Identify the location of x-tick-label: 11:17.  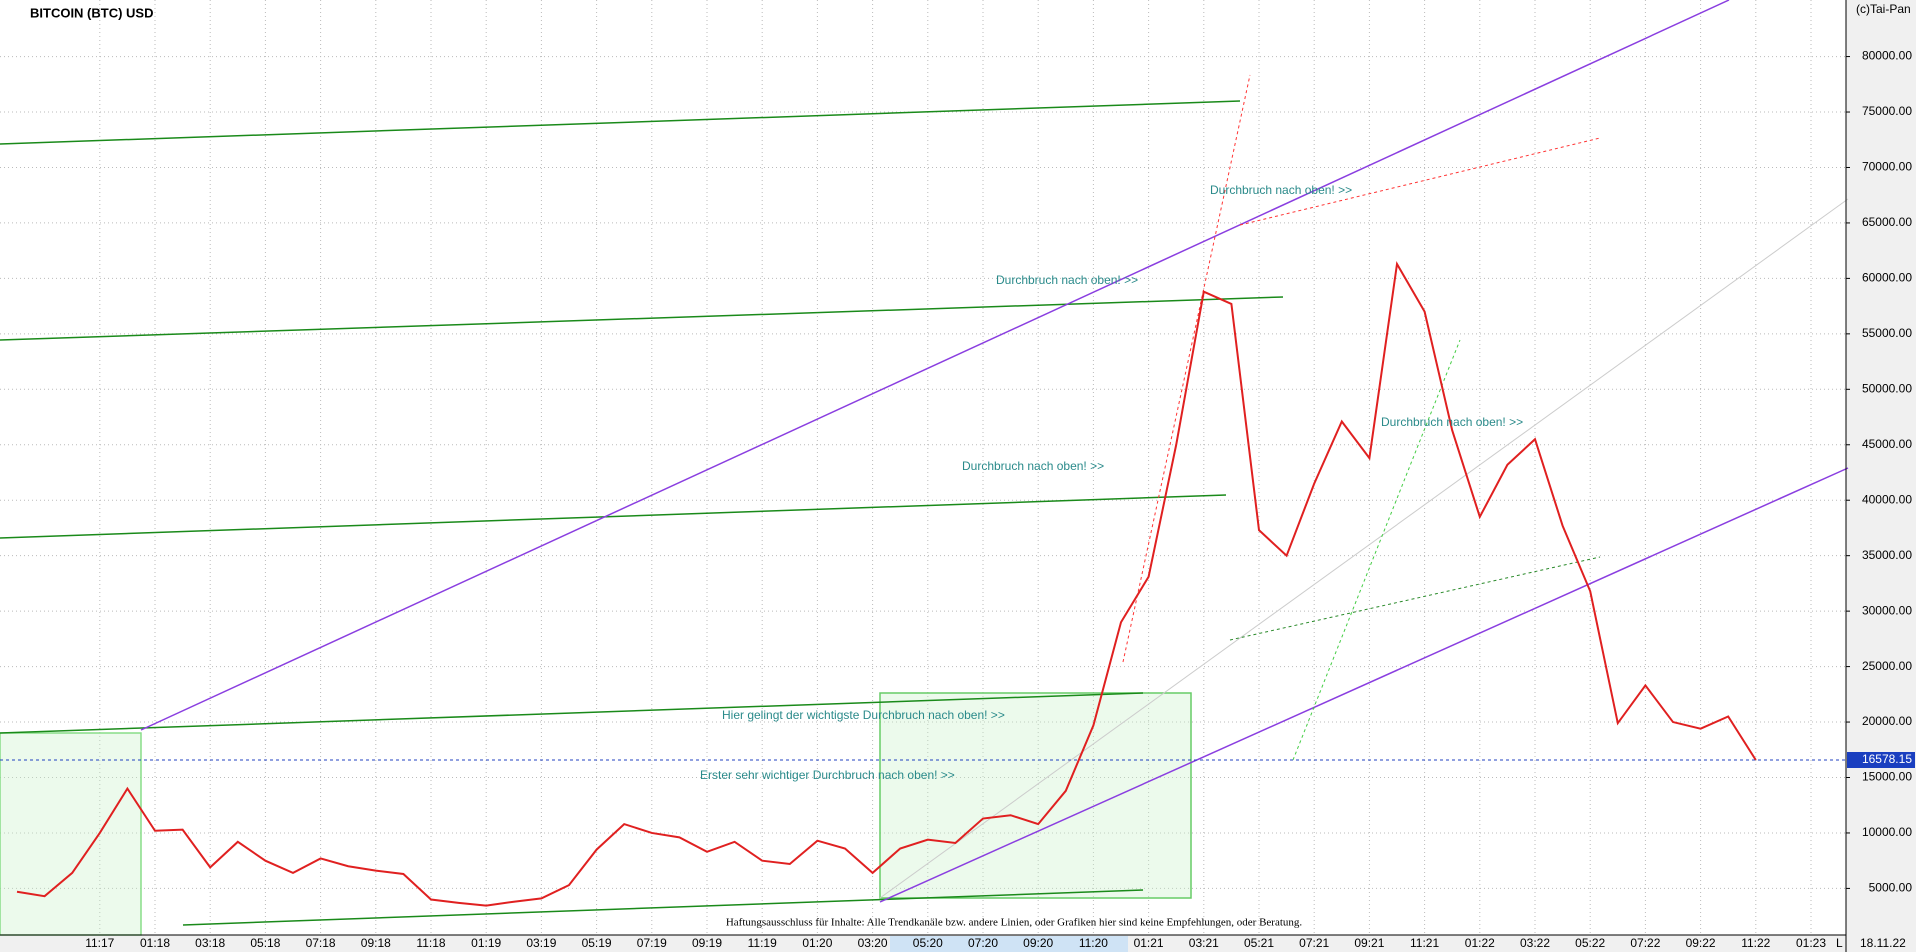
(99, 943).